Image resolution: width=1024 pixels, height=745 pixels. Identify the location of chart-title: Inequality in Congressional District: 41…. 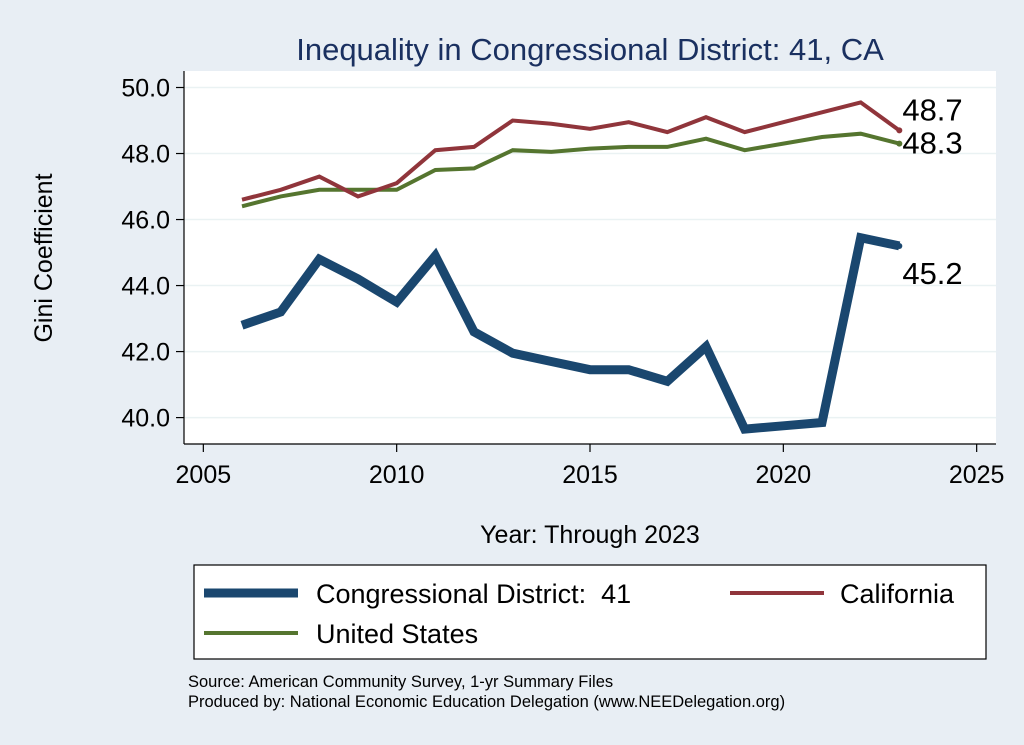
(590, 49).